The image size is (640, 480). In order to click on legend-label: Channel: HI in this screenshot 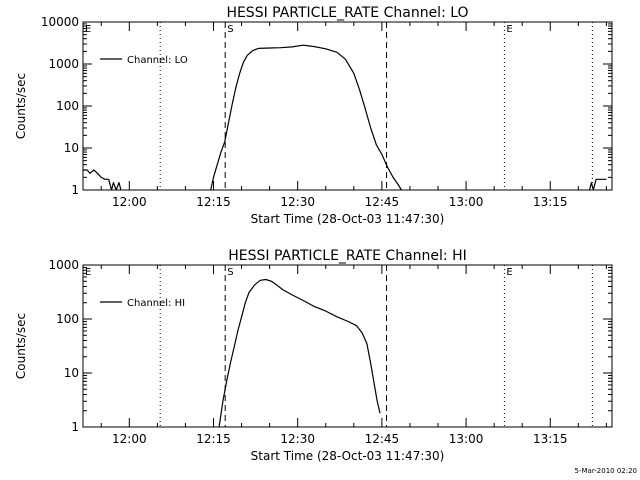, I will do `click(156, 303)`.